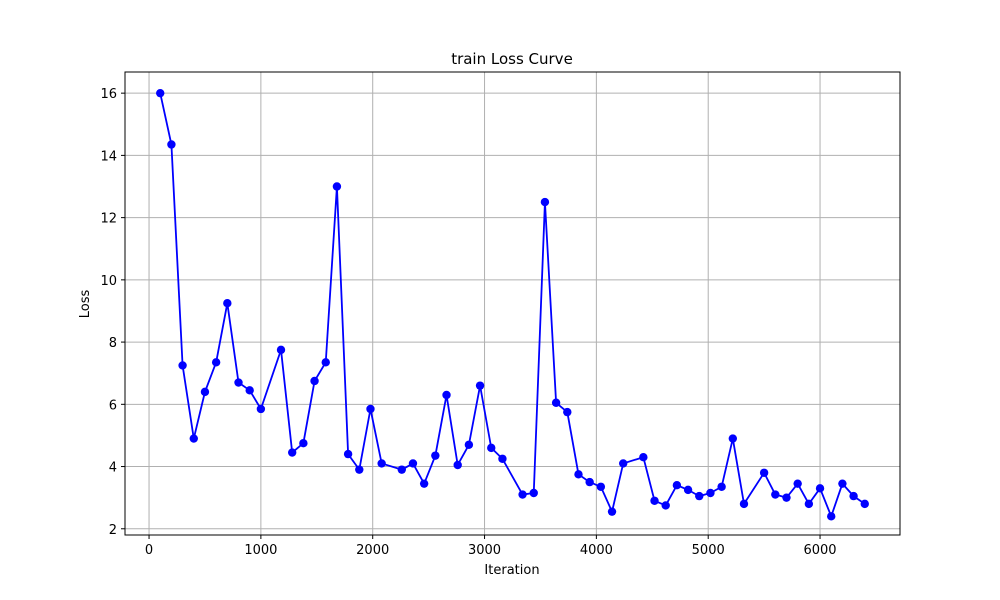 The image size is (1000, 600). What do you see at coordinates (108, 156) in the screenshot?
I see `y-tick-label: 14` at bounding box center [108, 156].